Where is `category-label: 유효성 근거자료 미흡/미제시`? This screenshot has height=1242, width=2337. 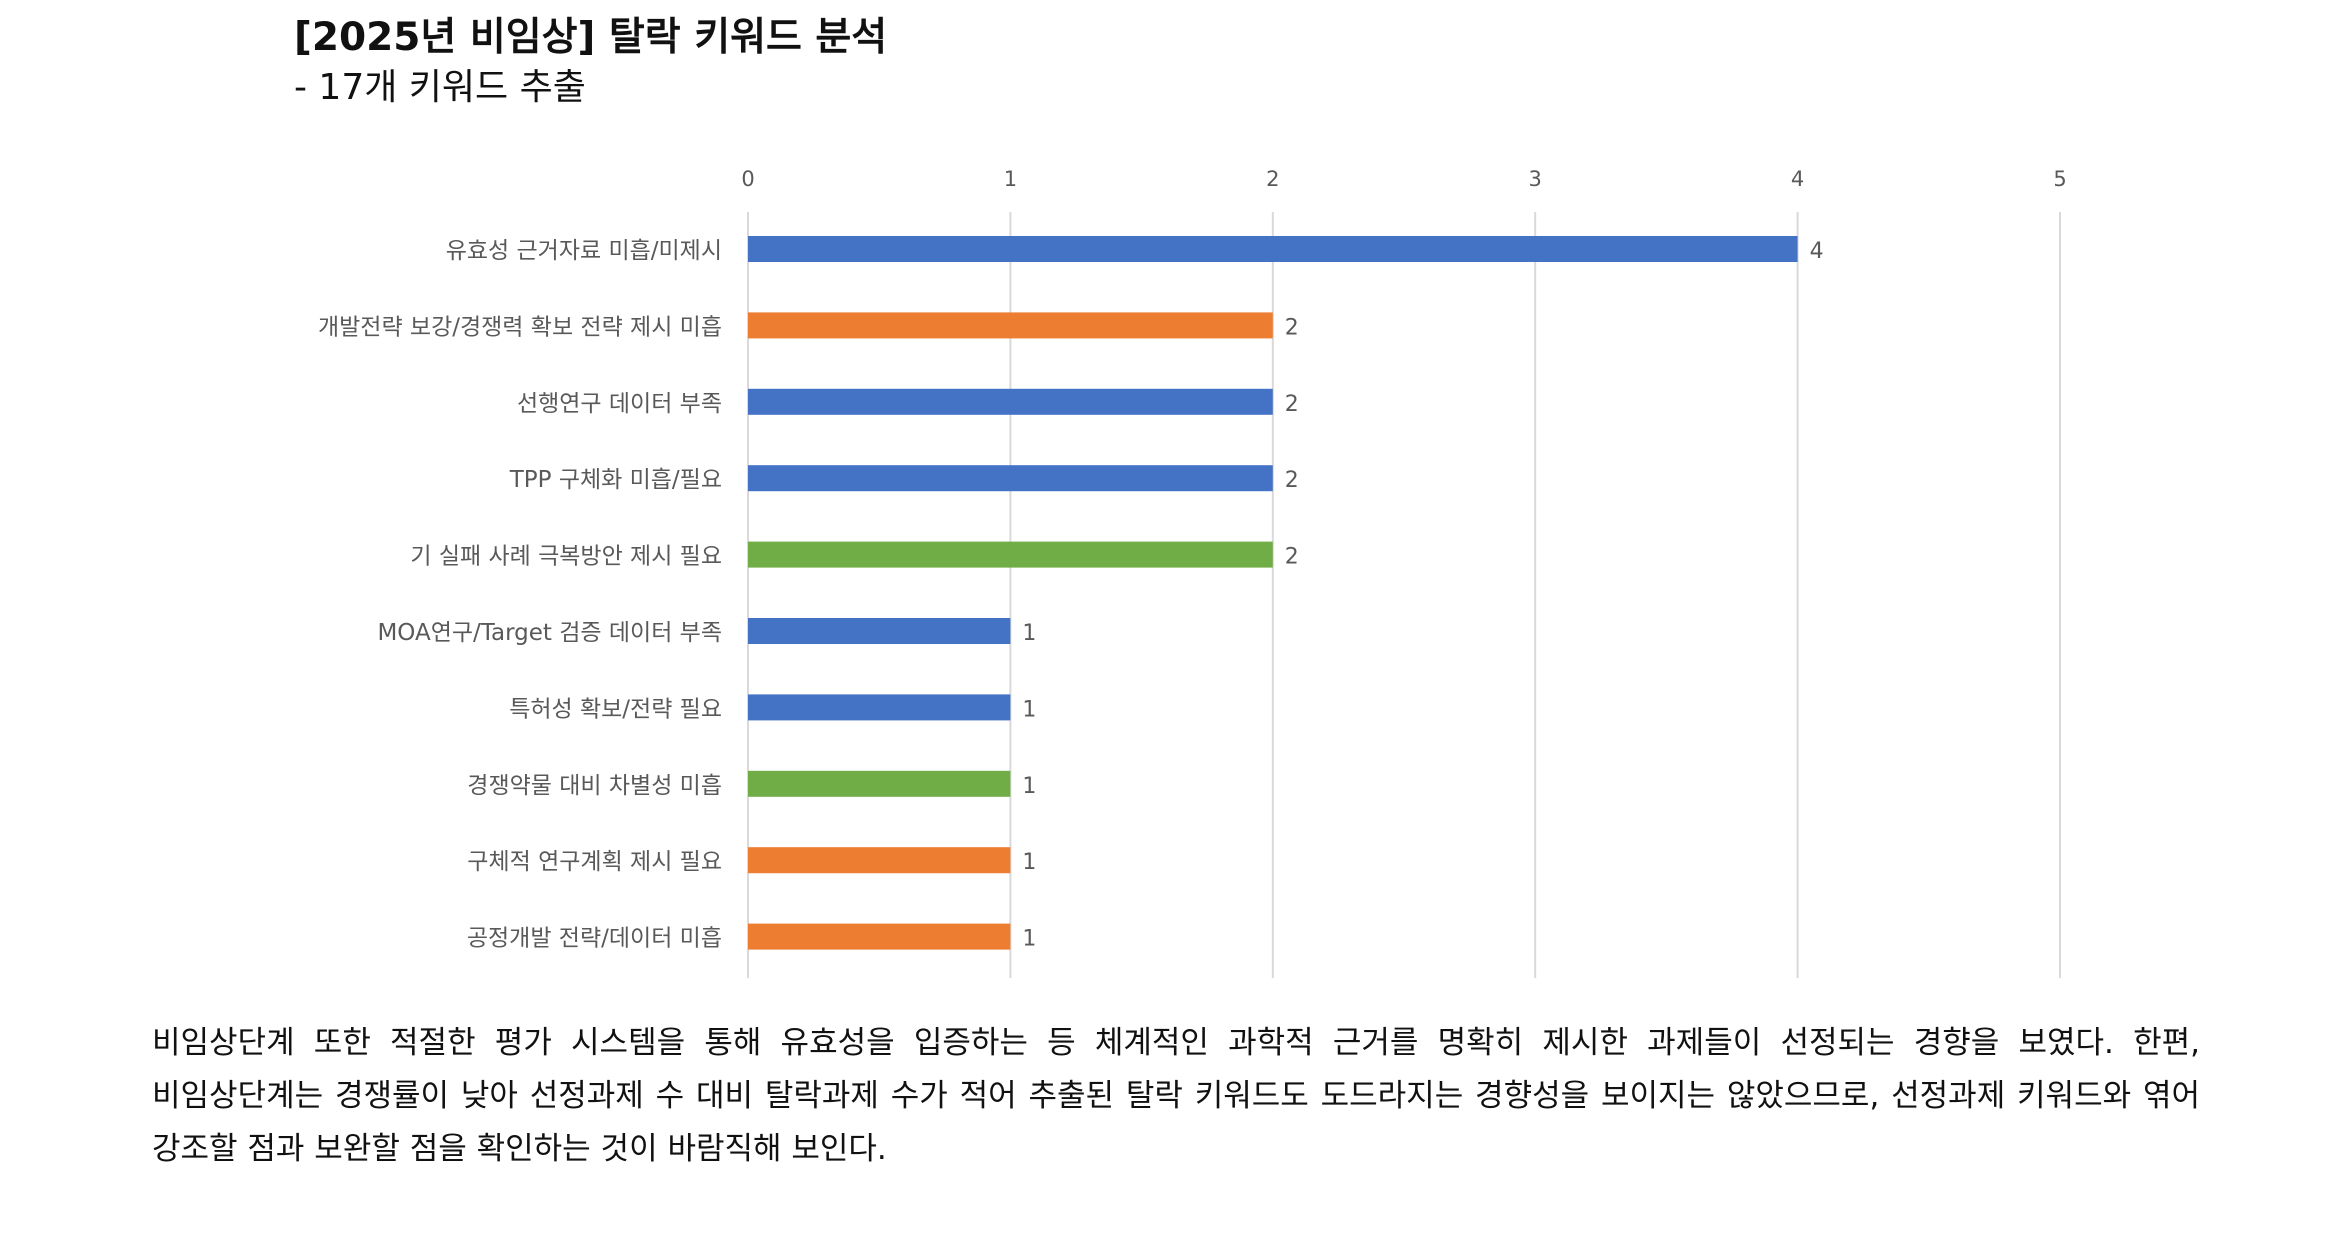
category-label: 유효성 근거자료 미흡/미제시 is located at coordinates (584, 251).